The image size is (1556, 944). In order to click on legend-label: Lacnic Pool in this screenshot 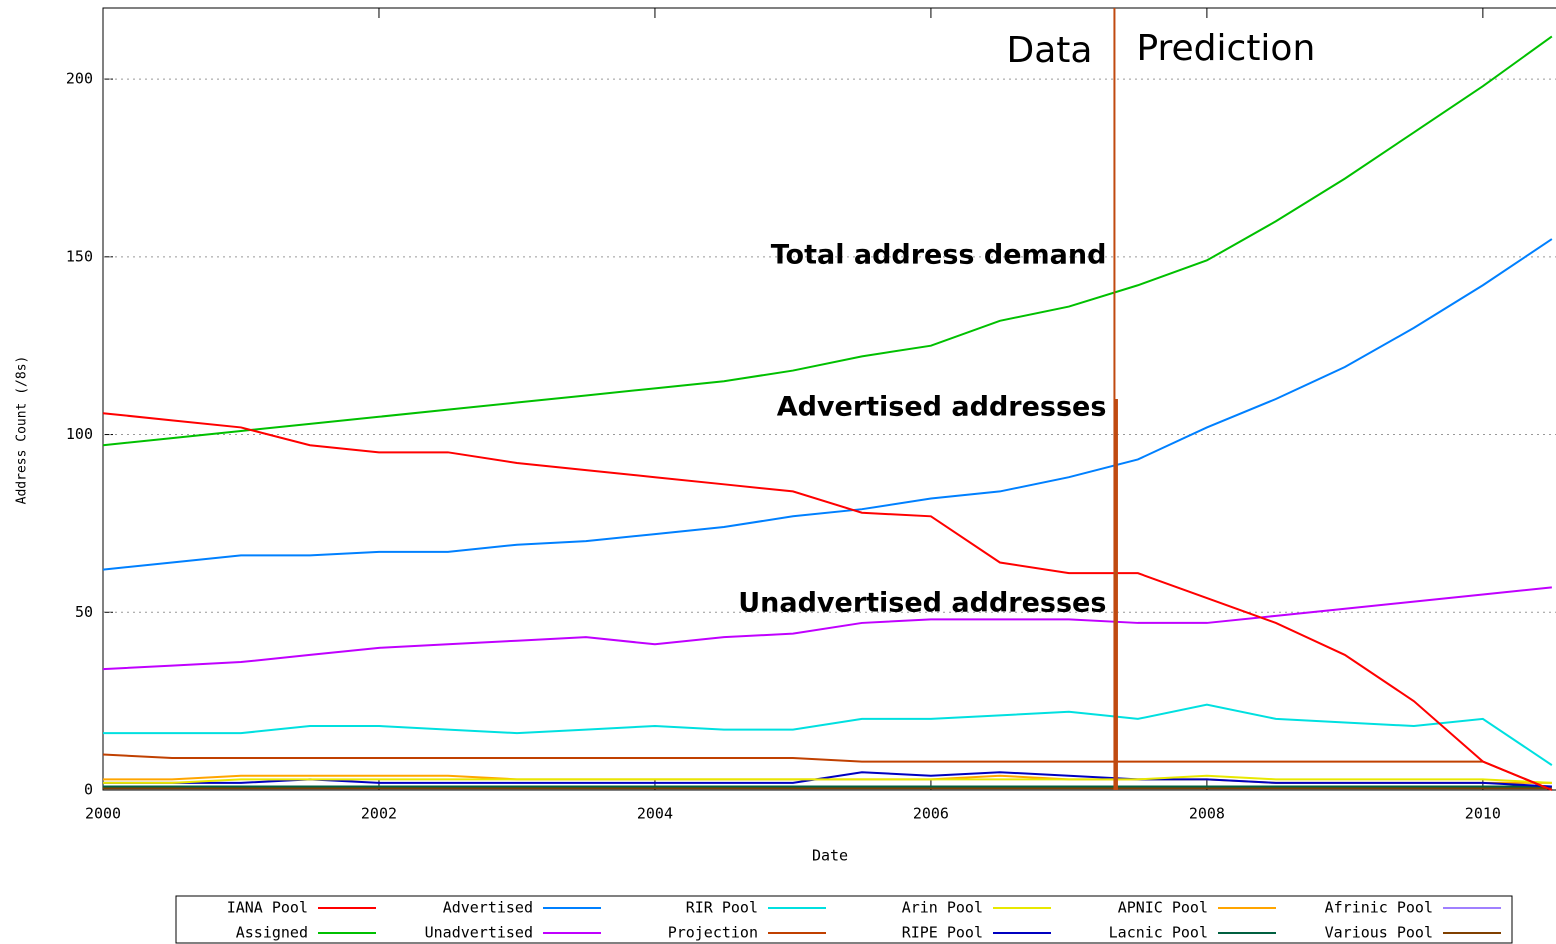, I will do `click(1158, 933)`.